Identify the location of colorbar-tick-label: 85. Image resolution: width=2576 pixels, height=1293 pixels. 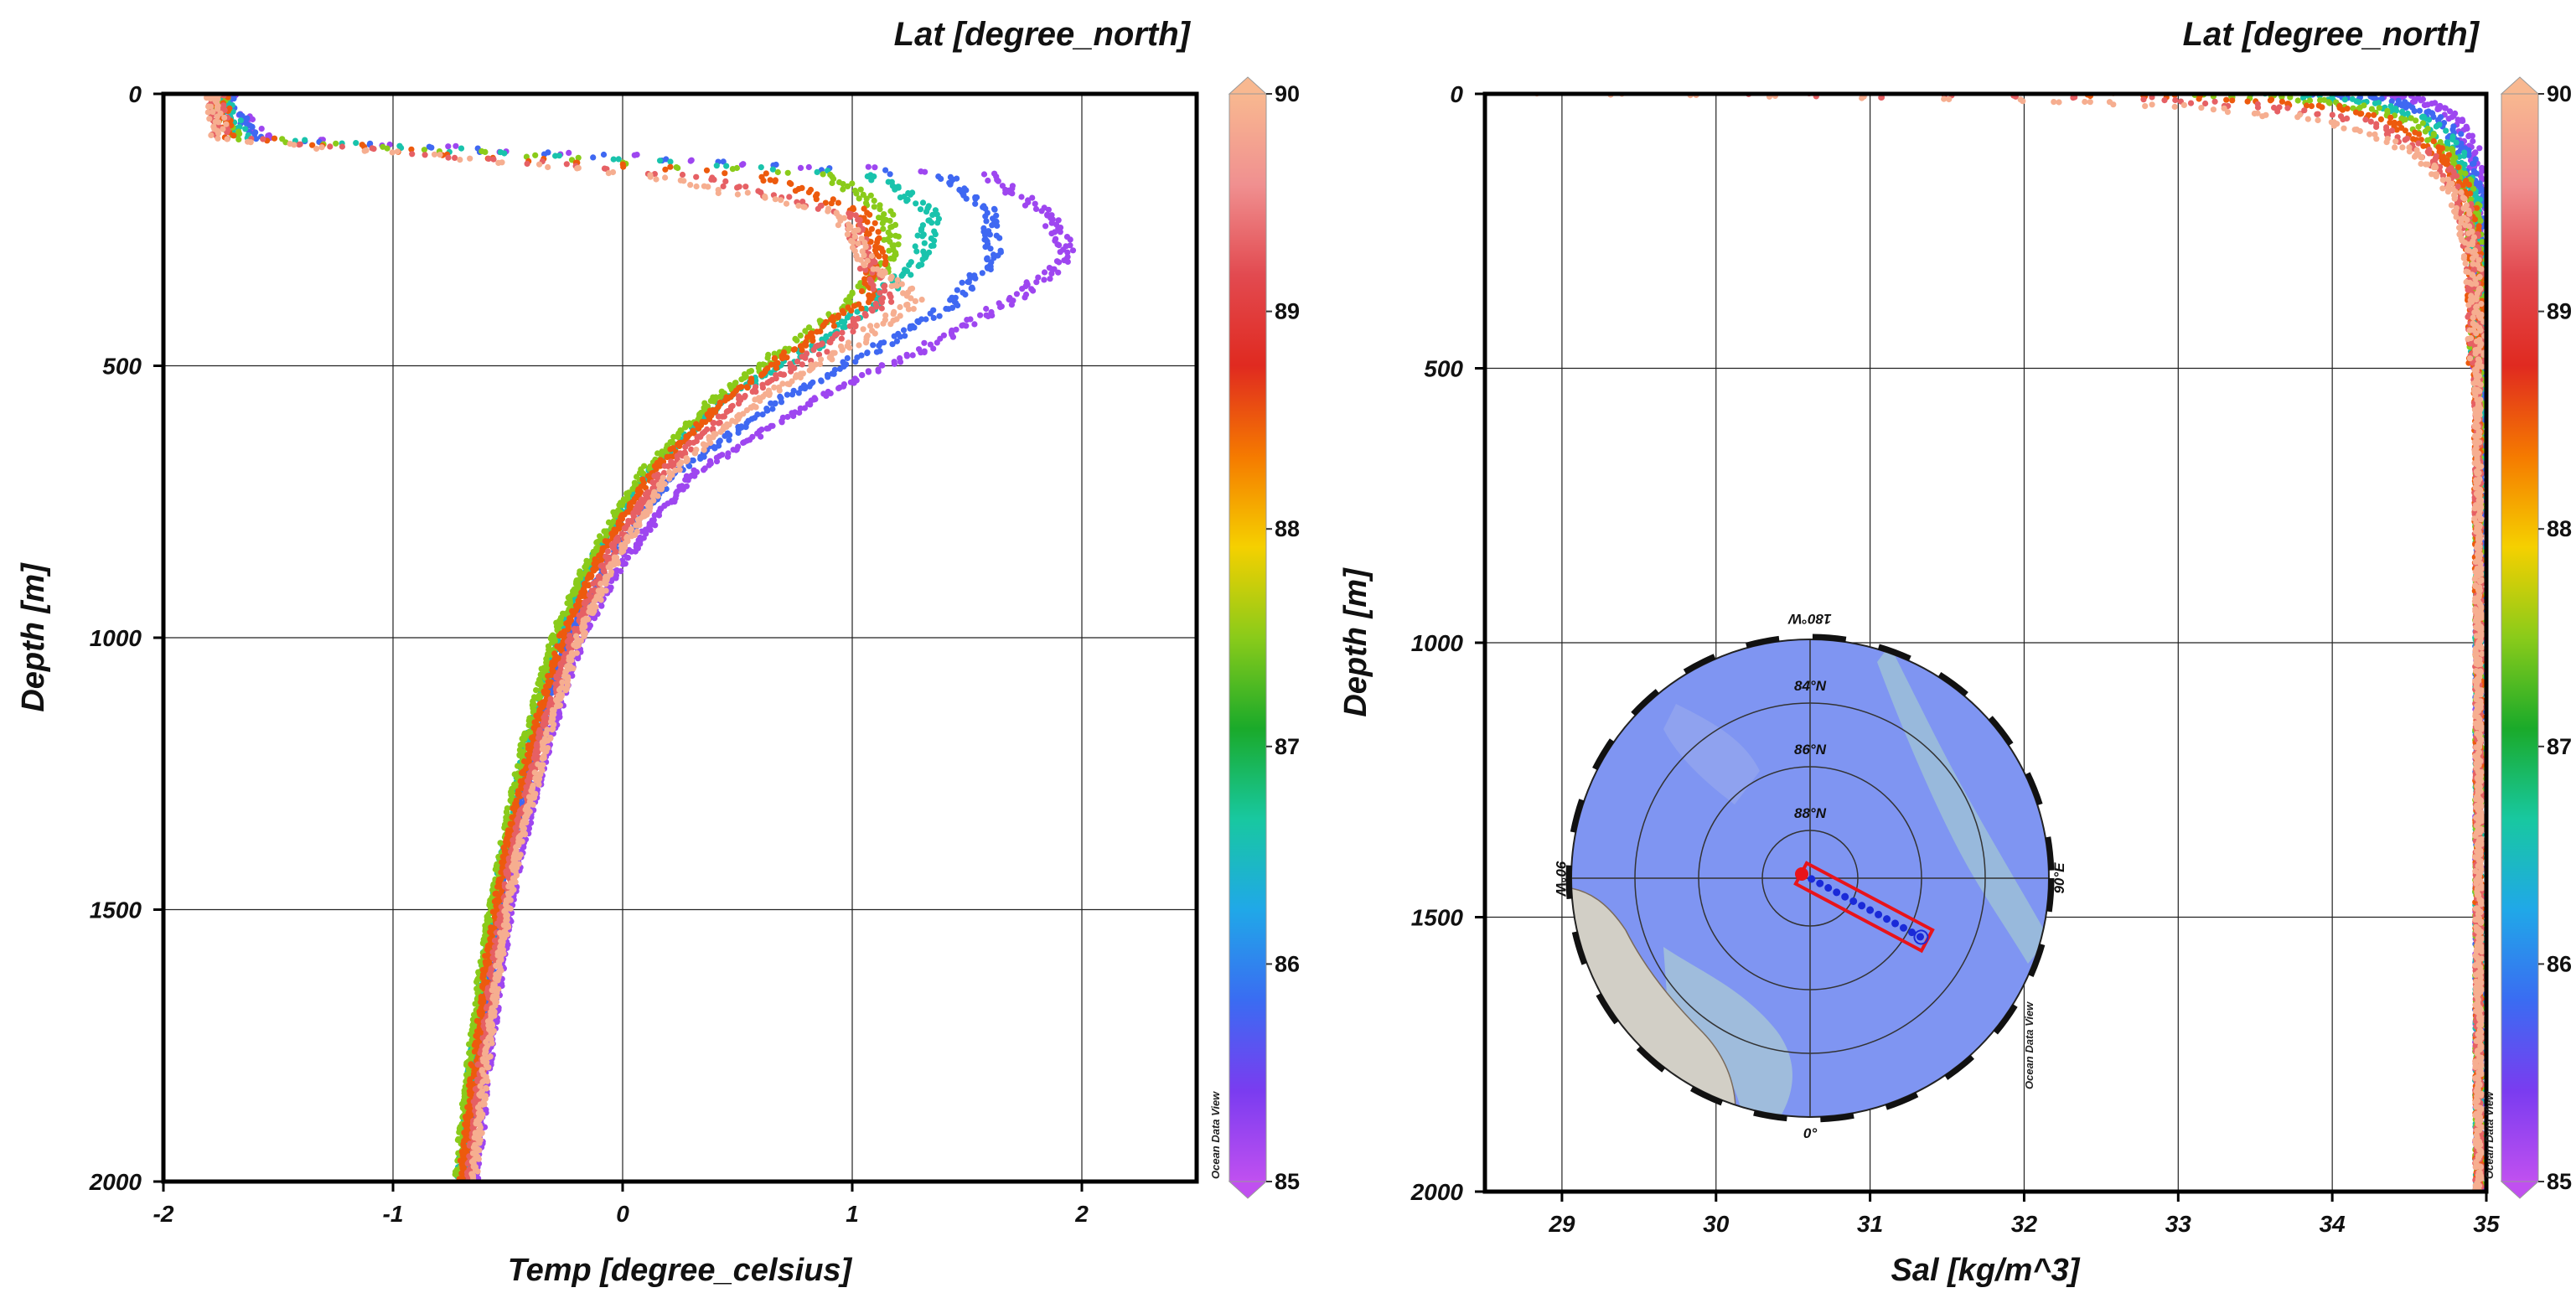
(1287, 1181).